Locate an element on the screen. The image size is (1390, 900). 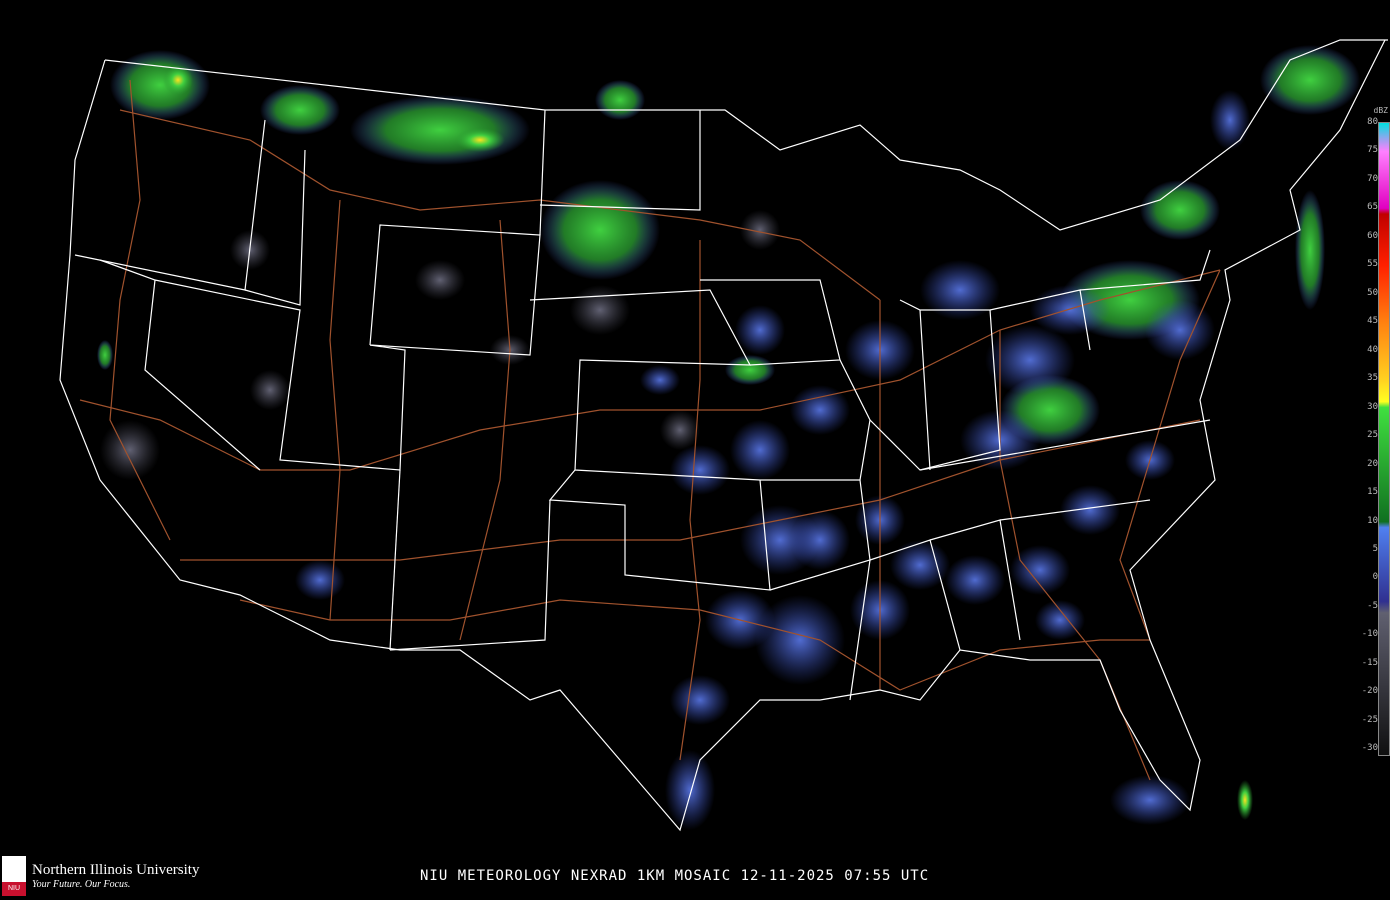
legend-label: 25 is located at coordinates (1372, 435).